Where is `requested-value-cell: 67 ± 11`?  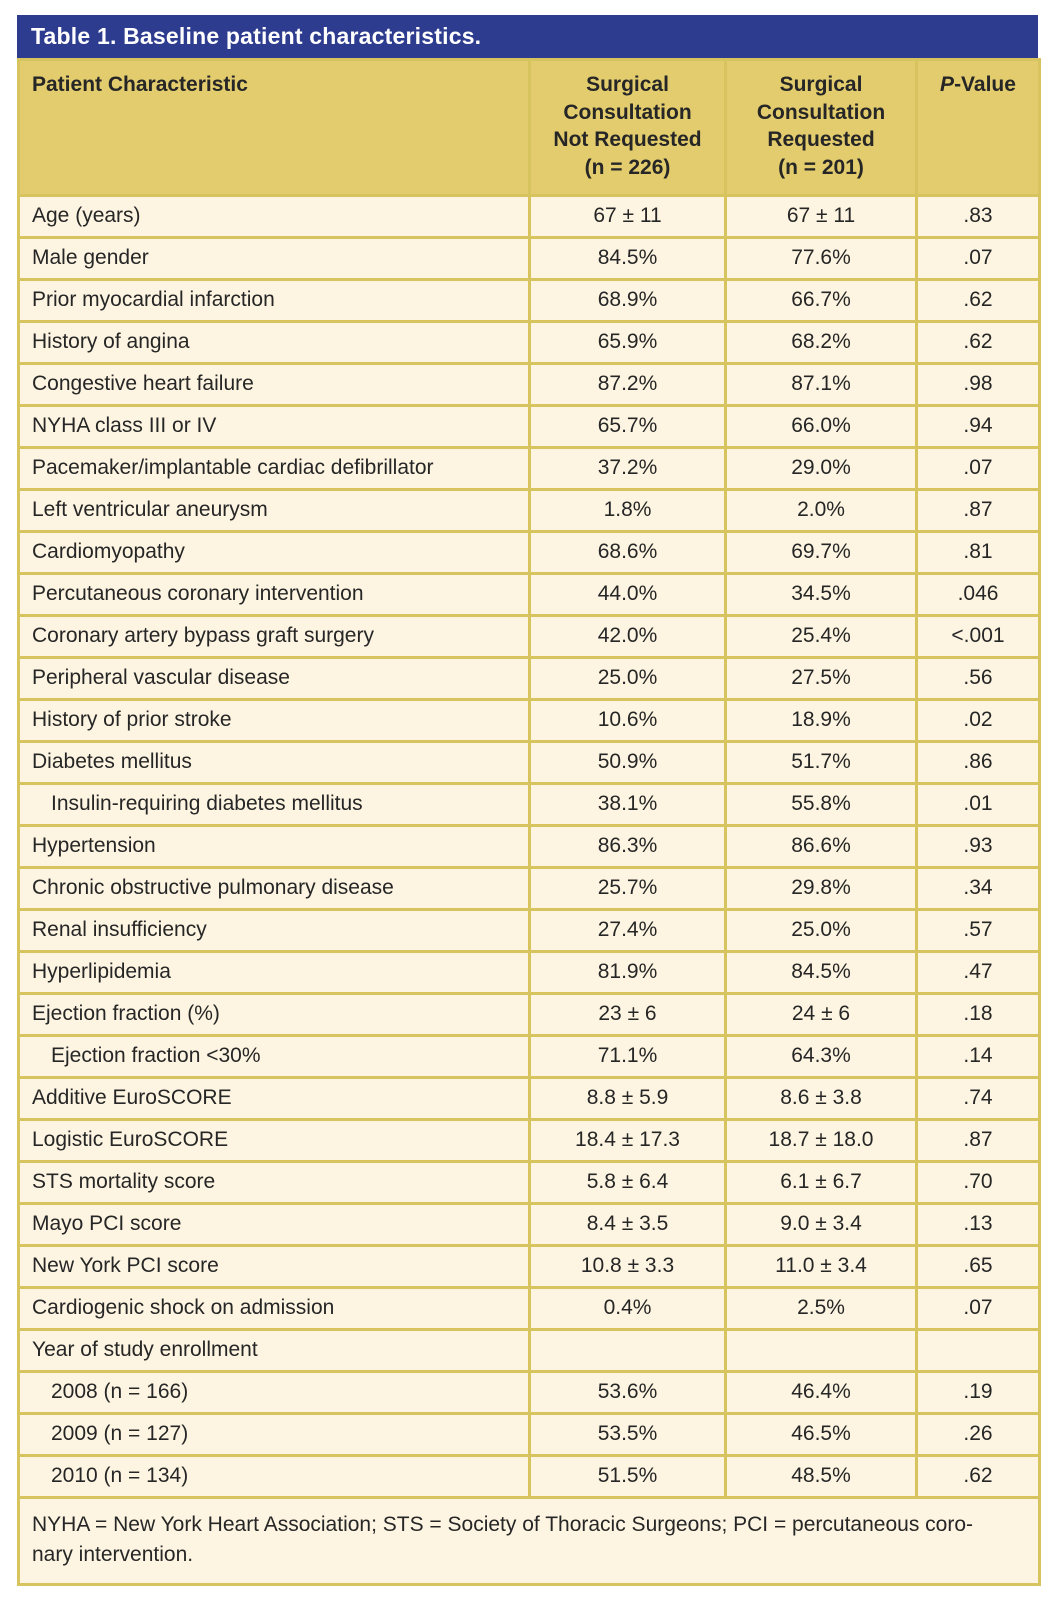
requested-value-cell: 67 ± 11 is located at coordinates (821, 216).